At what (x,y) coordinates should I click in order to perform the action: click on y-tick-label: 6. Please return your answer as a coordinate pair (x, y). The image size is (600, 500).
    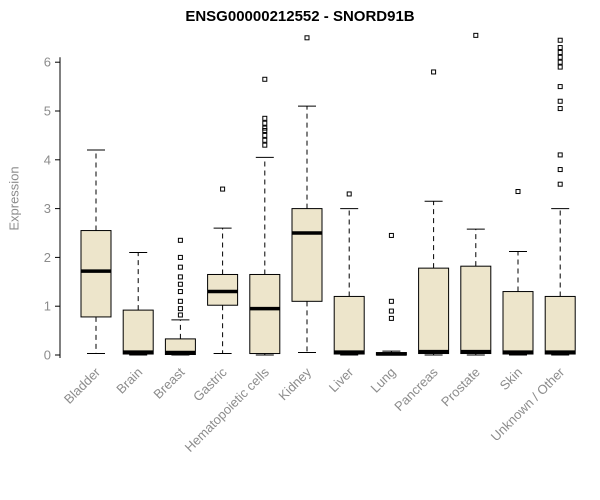
    Looking at the image, I should click on (47, 62).